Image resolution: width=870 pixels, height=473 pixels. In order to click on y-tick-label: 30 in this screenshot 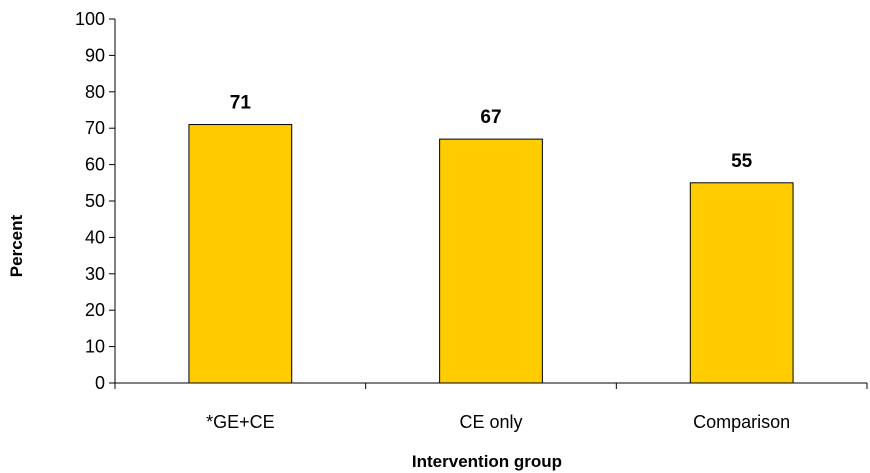, I will do `click(95, 274)`.